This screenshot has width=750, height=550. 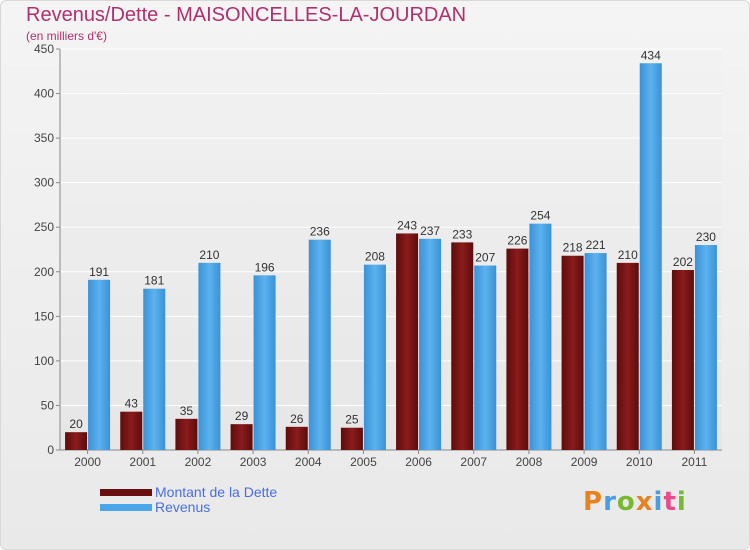 I want to click on logo-letter: t, so click(x=670, y=502).